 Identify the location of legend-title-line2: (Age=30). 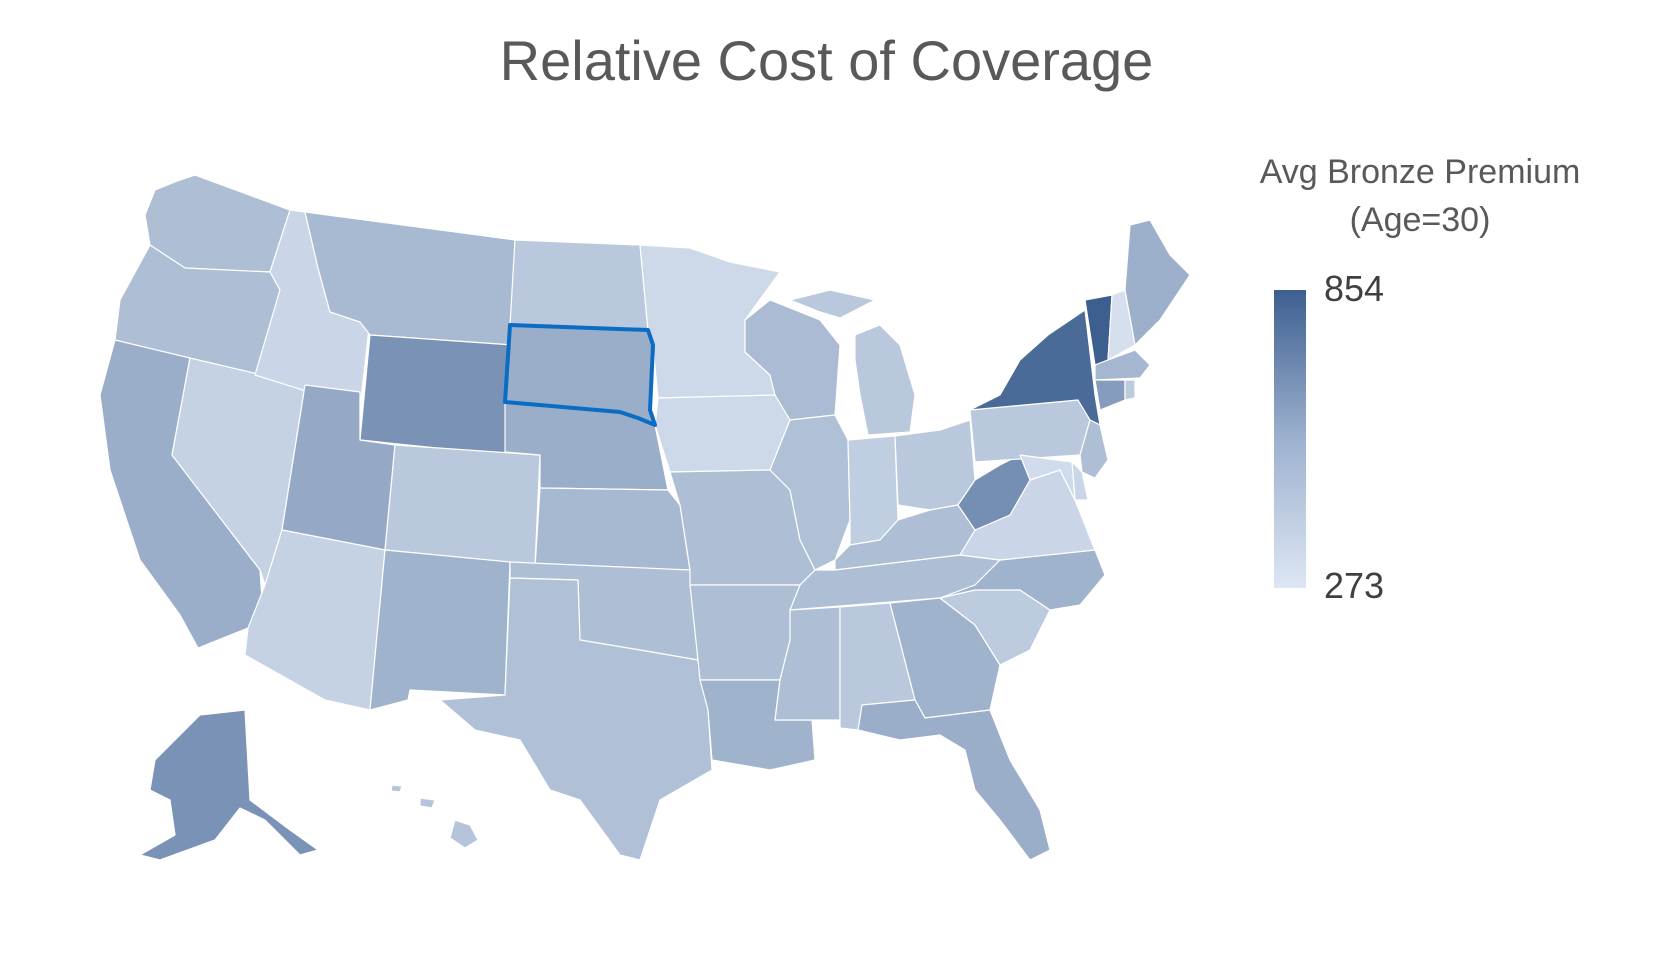
(1420, 220).